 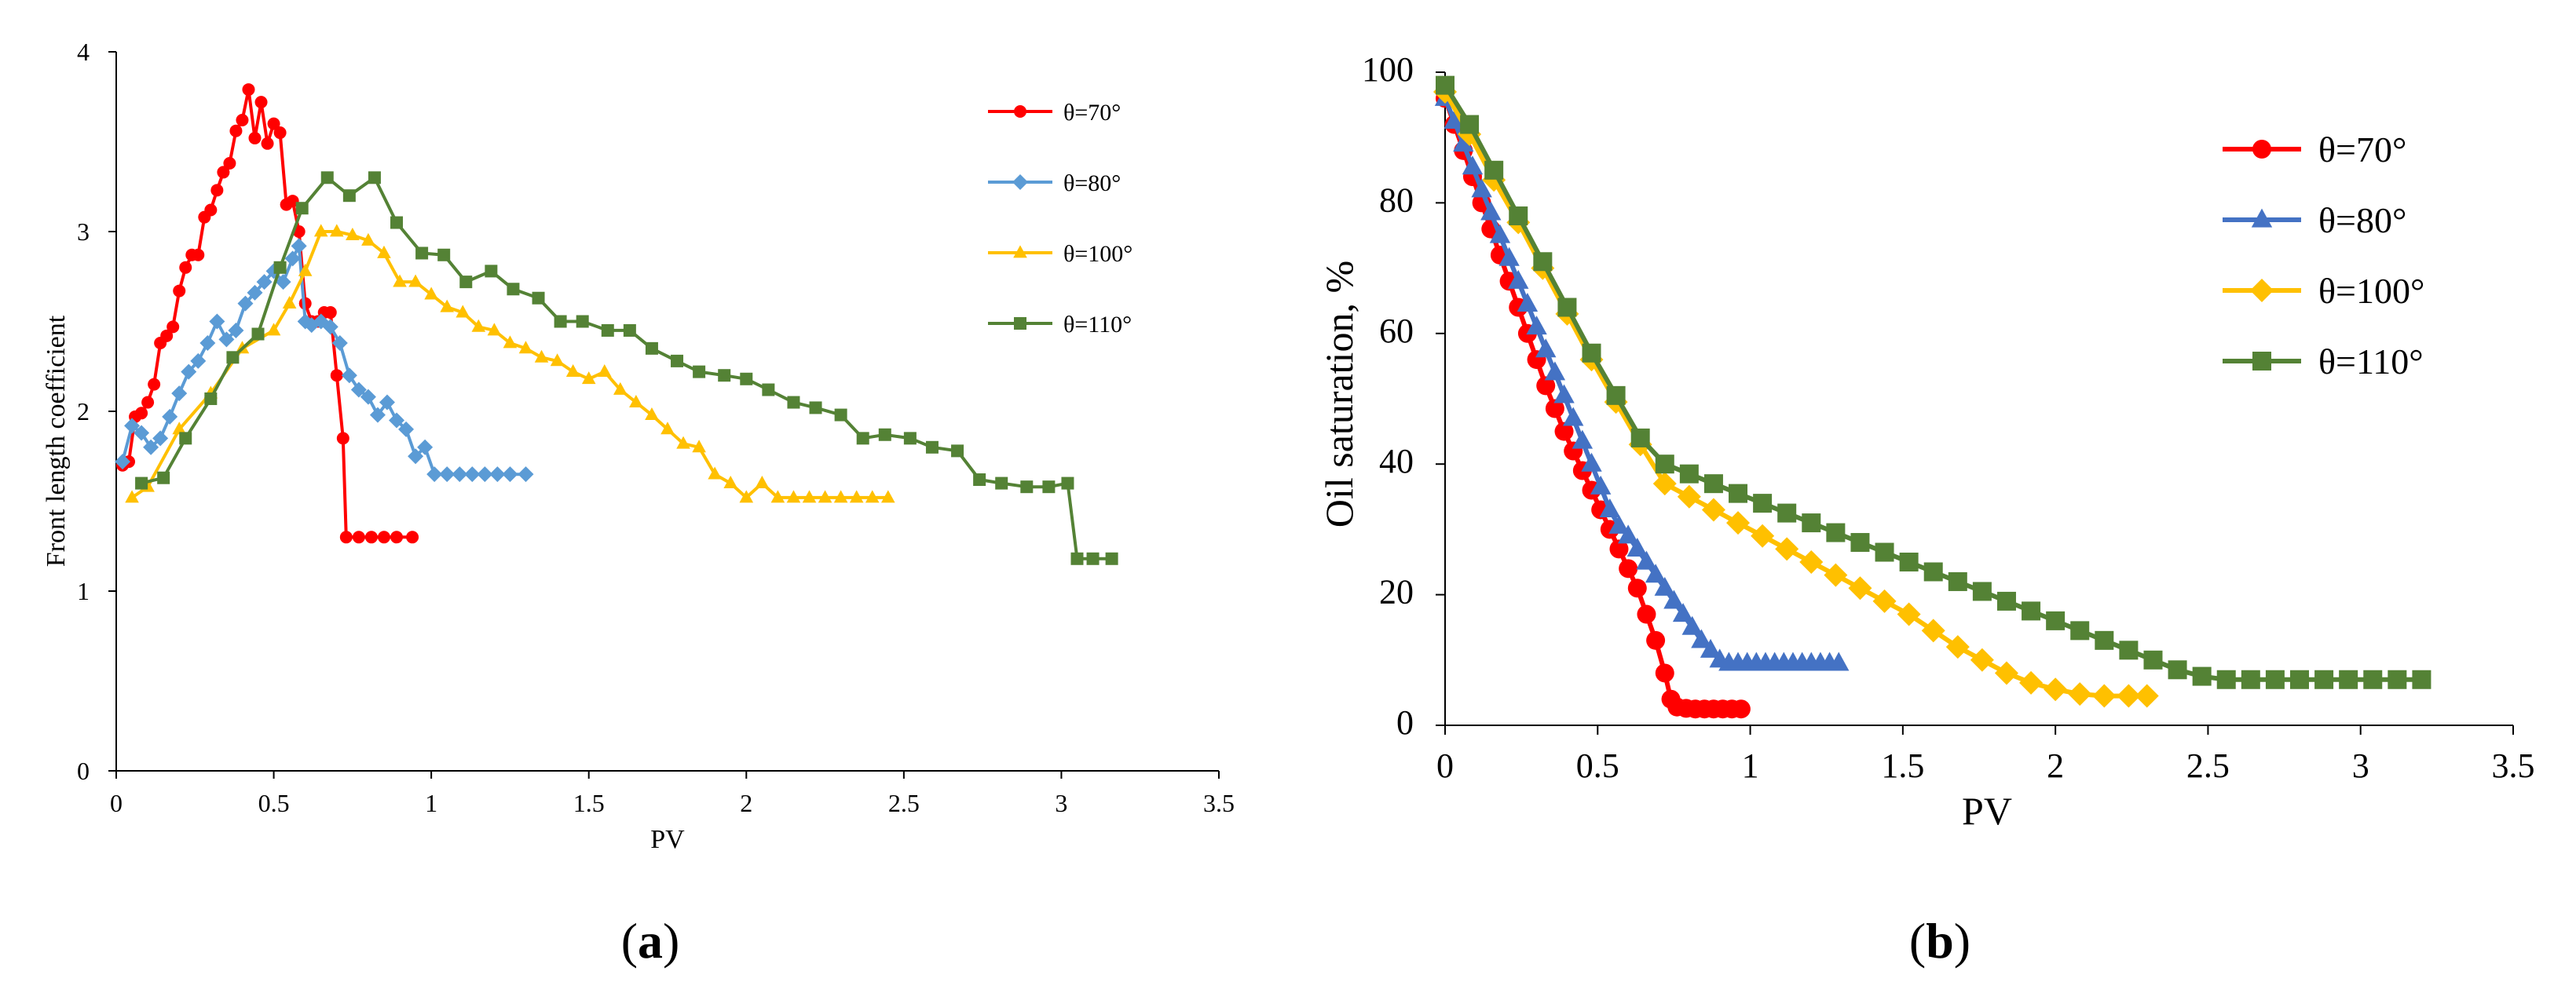 What do you see at coordinates (2362, 150) in the screenshot?
I see `legend-label: θ=70°` at bounding box center [2362, 150].